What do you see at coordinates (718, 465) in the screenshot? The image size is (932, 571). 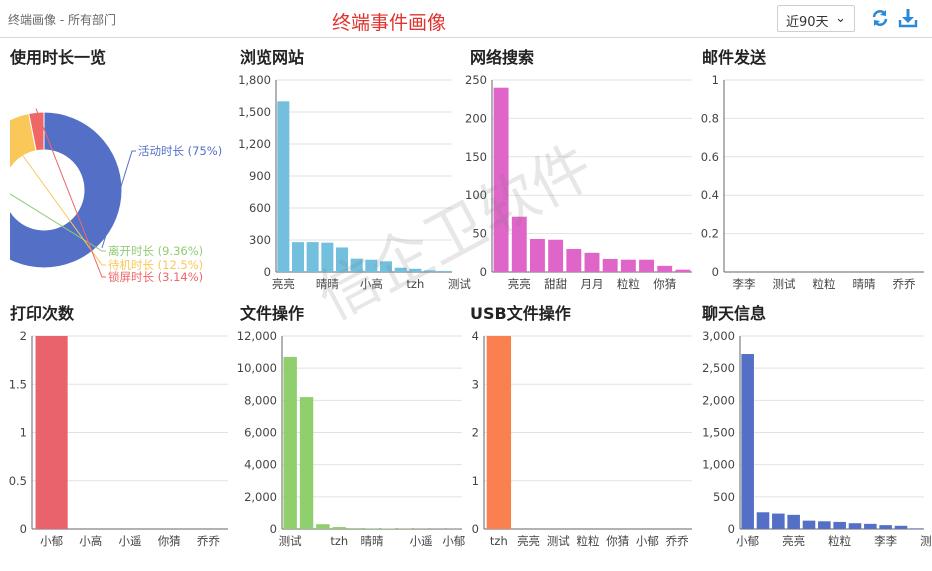 I see `y-tick-label: 1,000` at bounding box center [718, 465].